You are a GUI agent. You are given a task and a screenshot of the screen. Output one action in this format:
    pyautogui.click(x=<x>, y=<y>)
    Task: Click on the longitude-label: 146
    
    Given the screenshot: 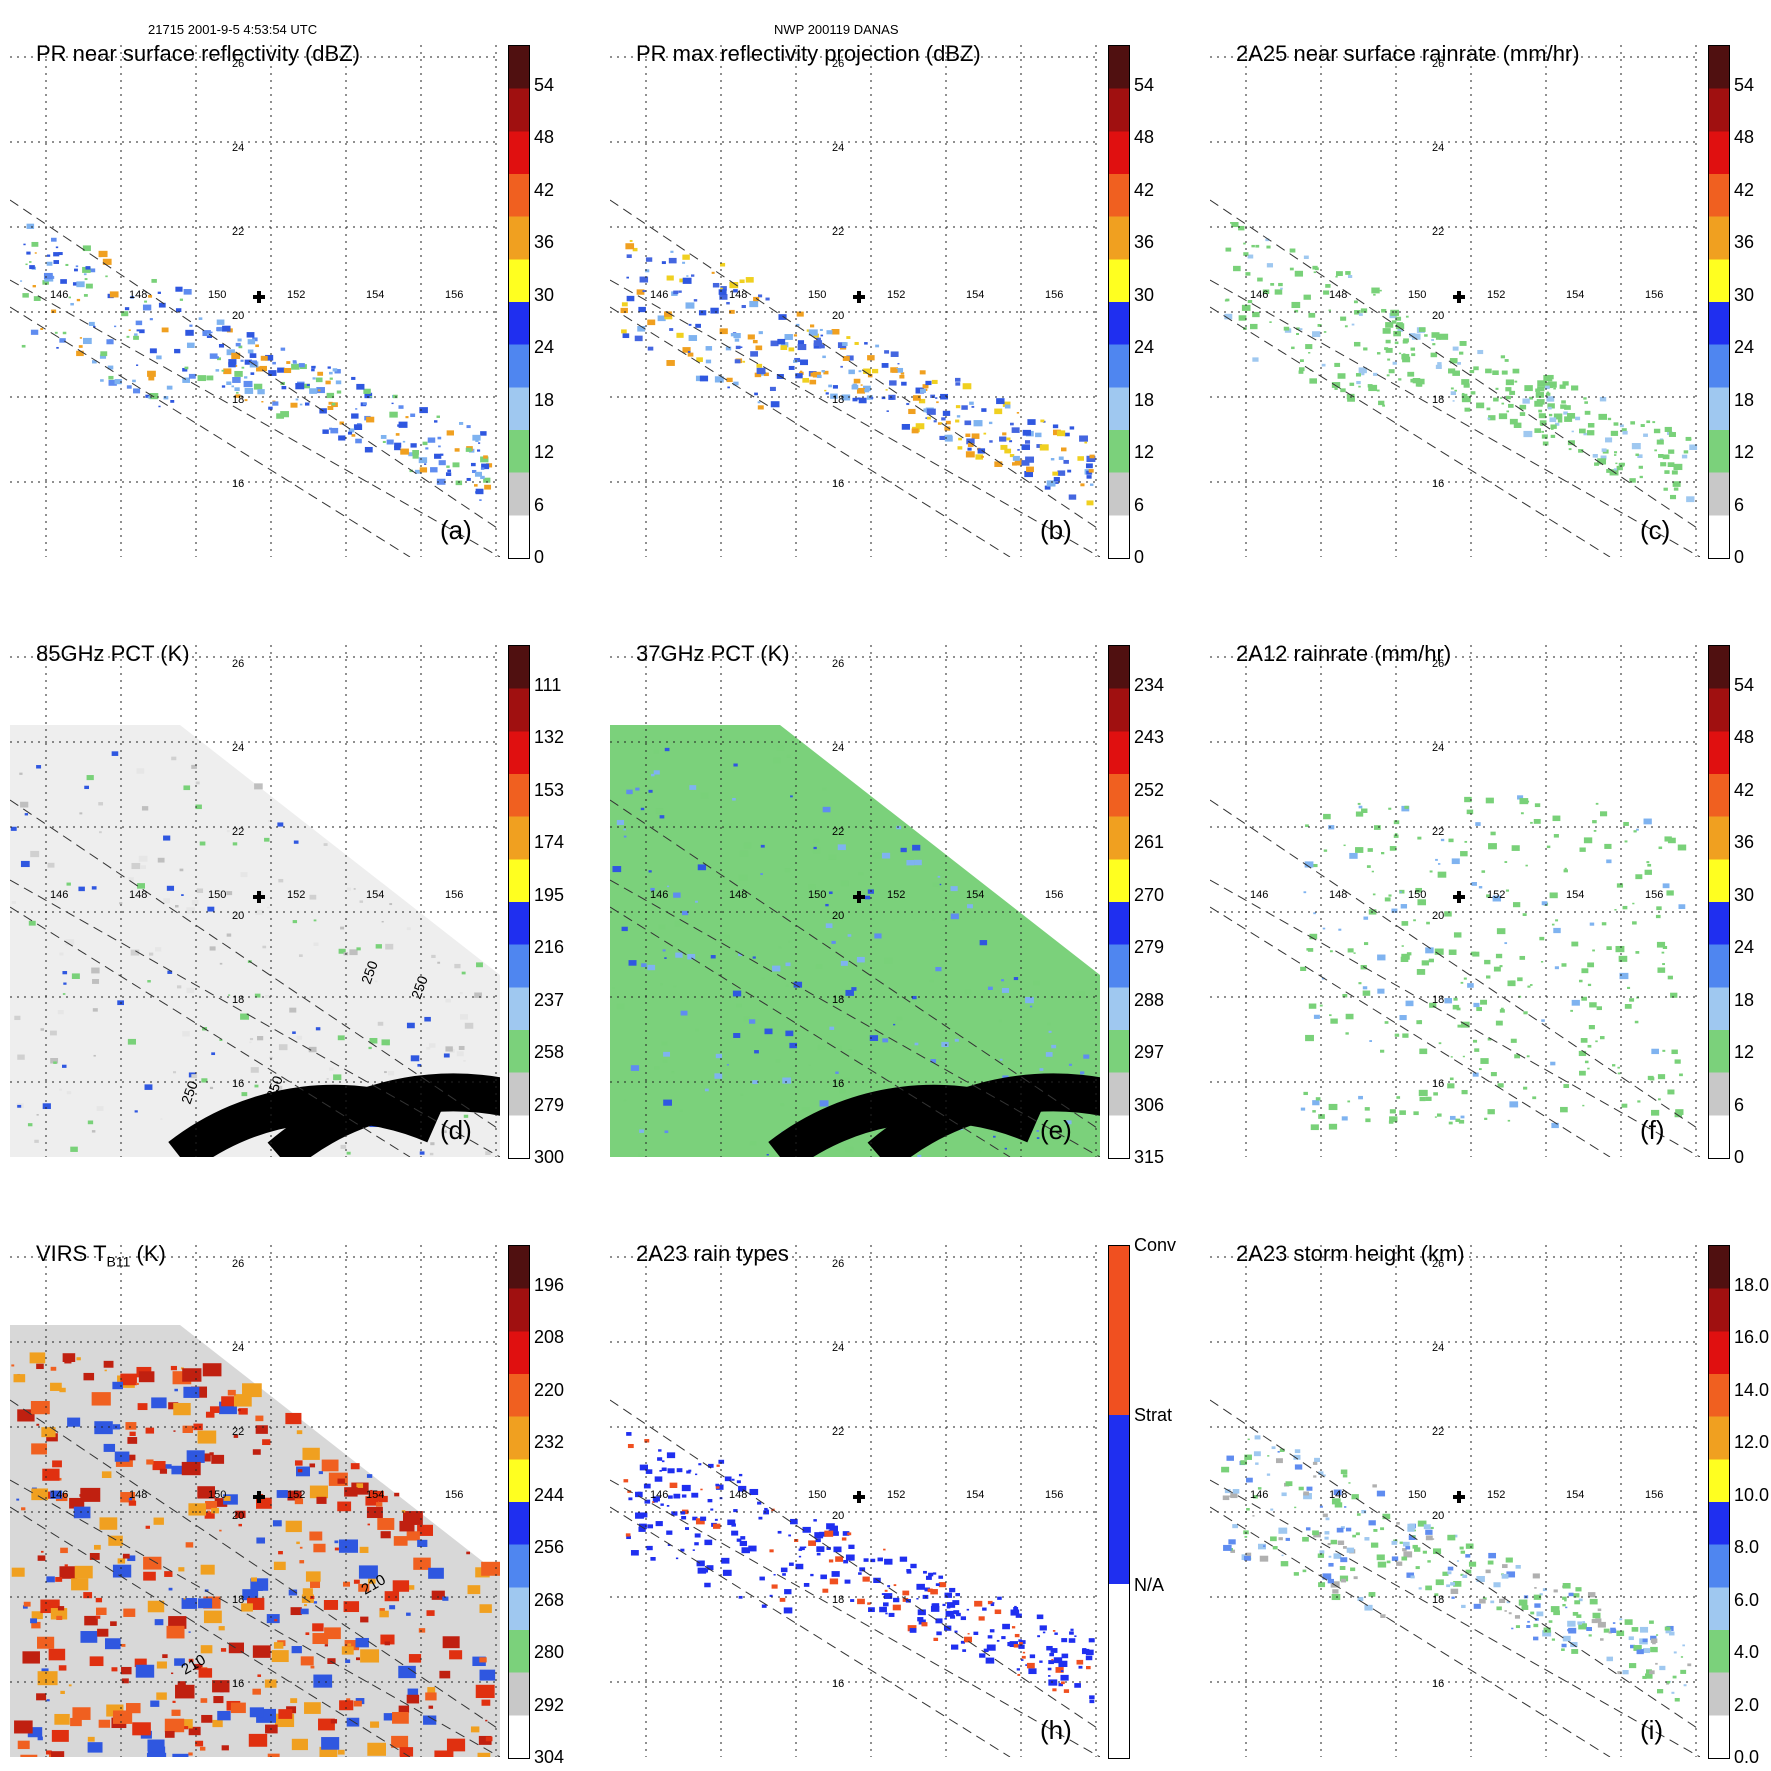 What is the action you would take?
    pyautogui.click(x=659, y=295)
    